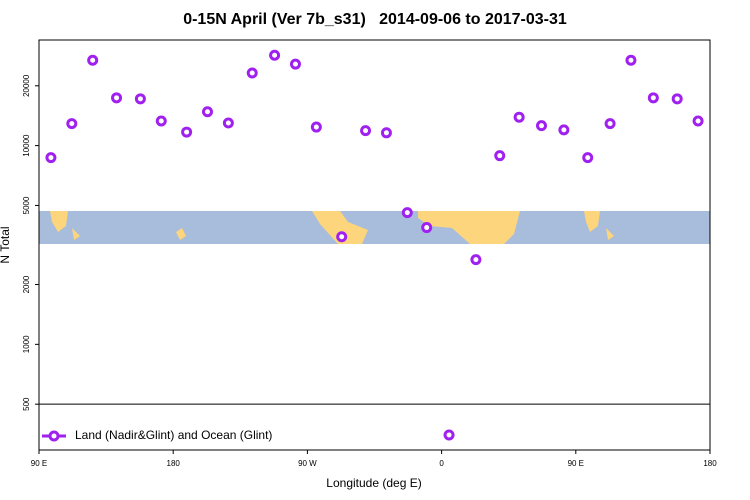  I want to click on x-axis-label: Longitude (deg E), so click(373, 483).